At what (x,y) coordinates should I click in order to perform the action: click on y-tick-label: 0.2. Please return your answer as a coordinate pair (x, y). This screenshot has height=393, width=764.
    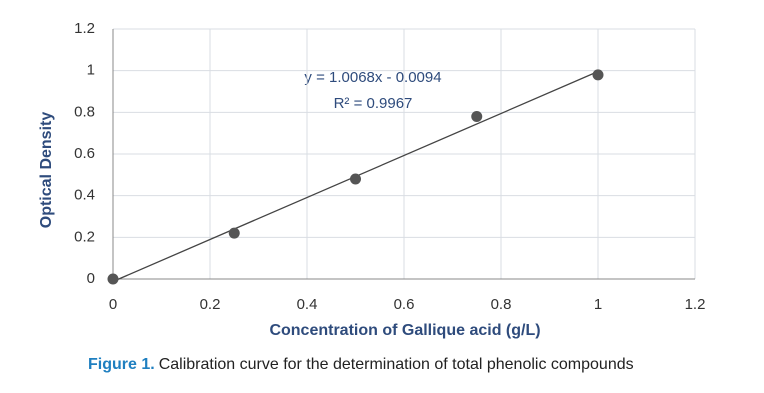
    Looking at the image, I should click on (84, 236).